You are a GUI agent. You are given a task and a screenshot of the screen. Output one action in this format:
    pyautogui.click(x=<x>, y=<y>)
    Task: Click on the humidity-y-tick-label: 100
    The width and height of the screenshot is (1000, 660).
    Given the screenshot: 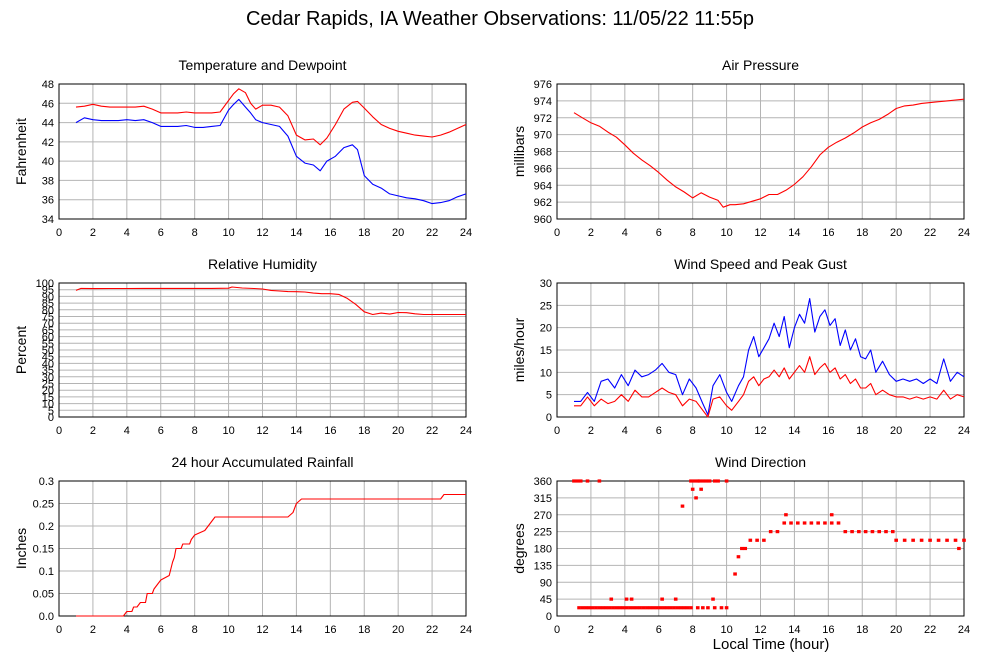 What is the action you would take?
    pyautogui.click(x=45, y=284)
    